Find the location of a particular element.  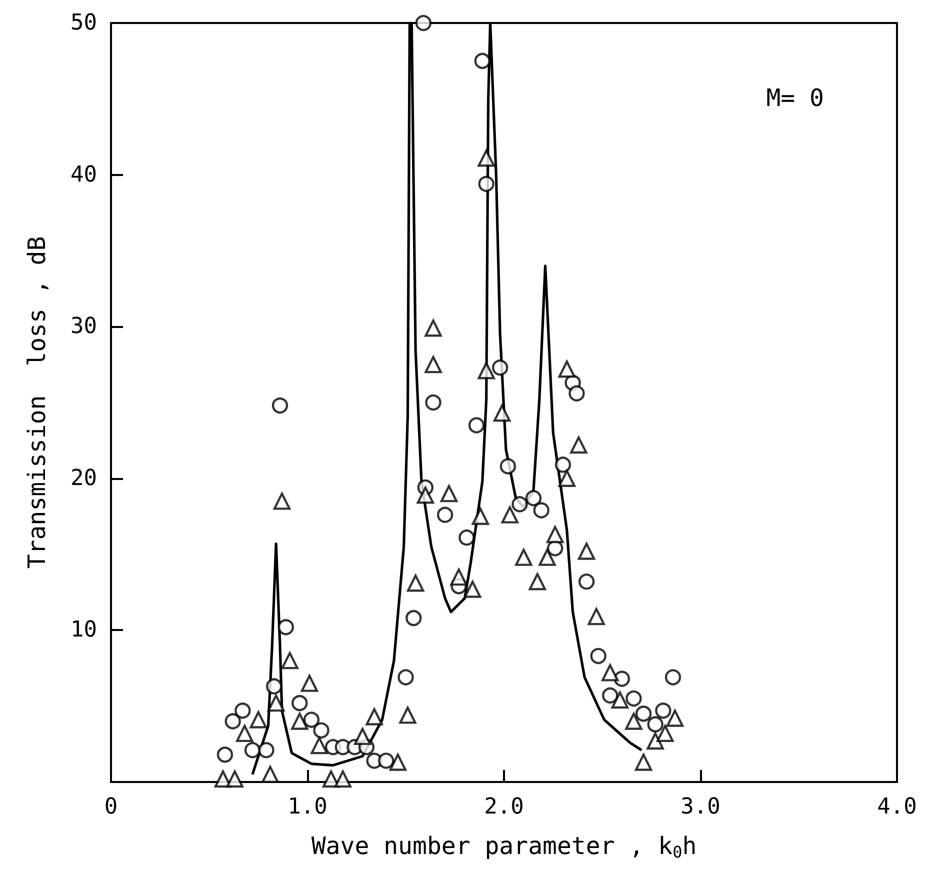

x-tick-label: 1.0 is located at coordinates (308, 807).